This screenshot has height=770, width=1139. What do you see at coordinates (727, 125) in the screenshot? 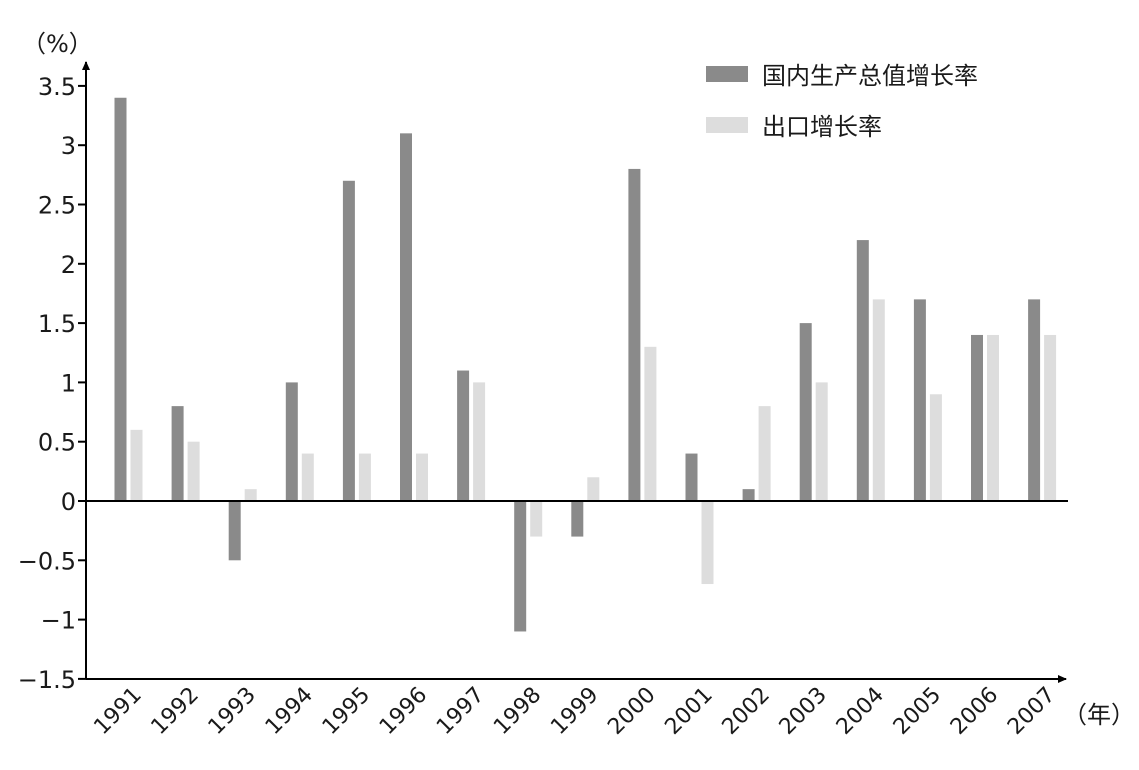
I see `legend-swatch-export` at bounding box center [727, 125].